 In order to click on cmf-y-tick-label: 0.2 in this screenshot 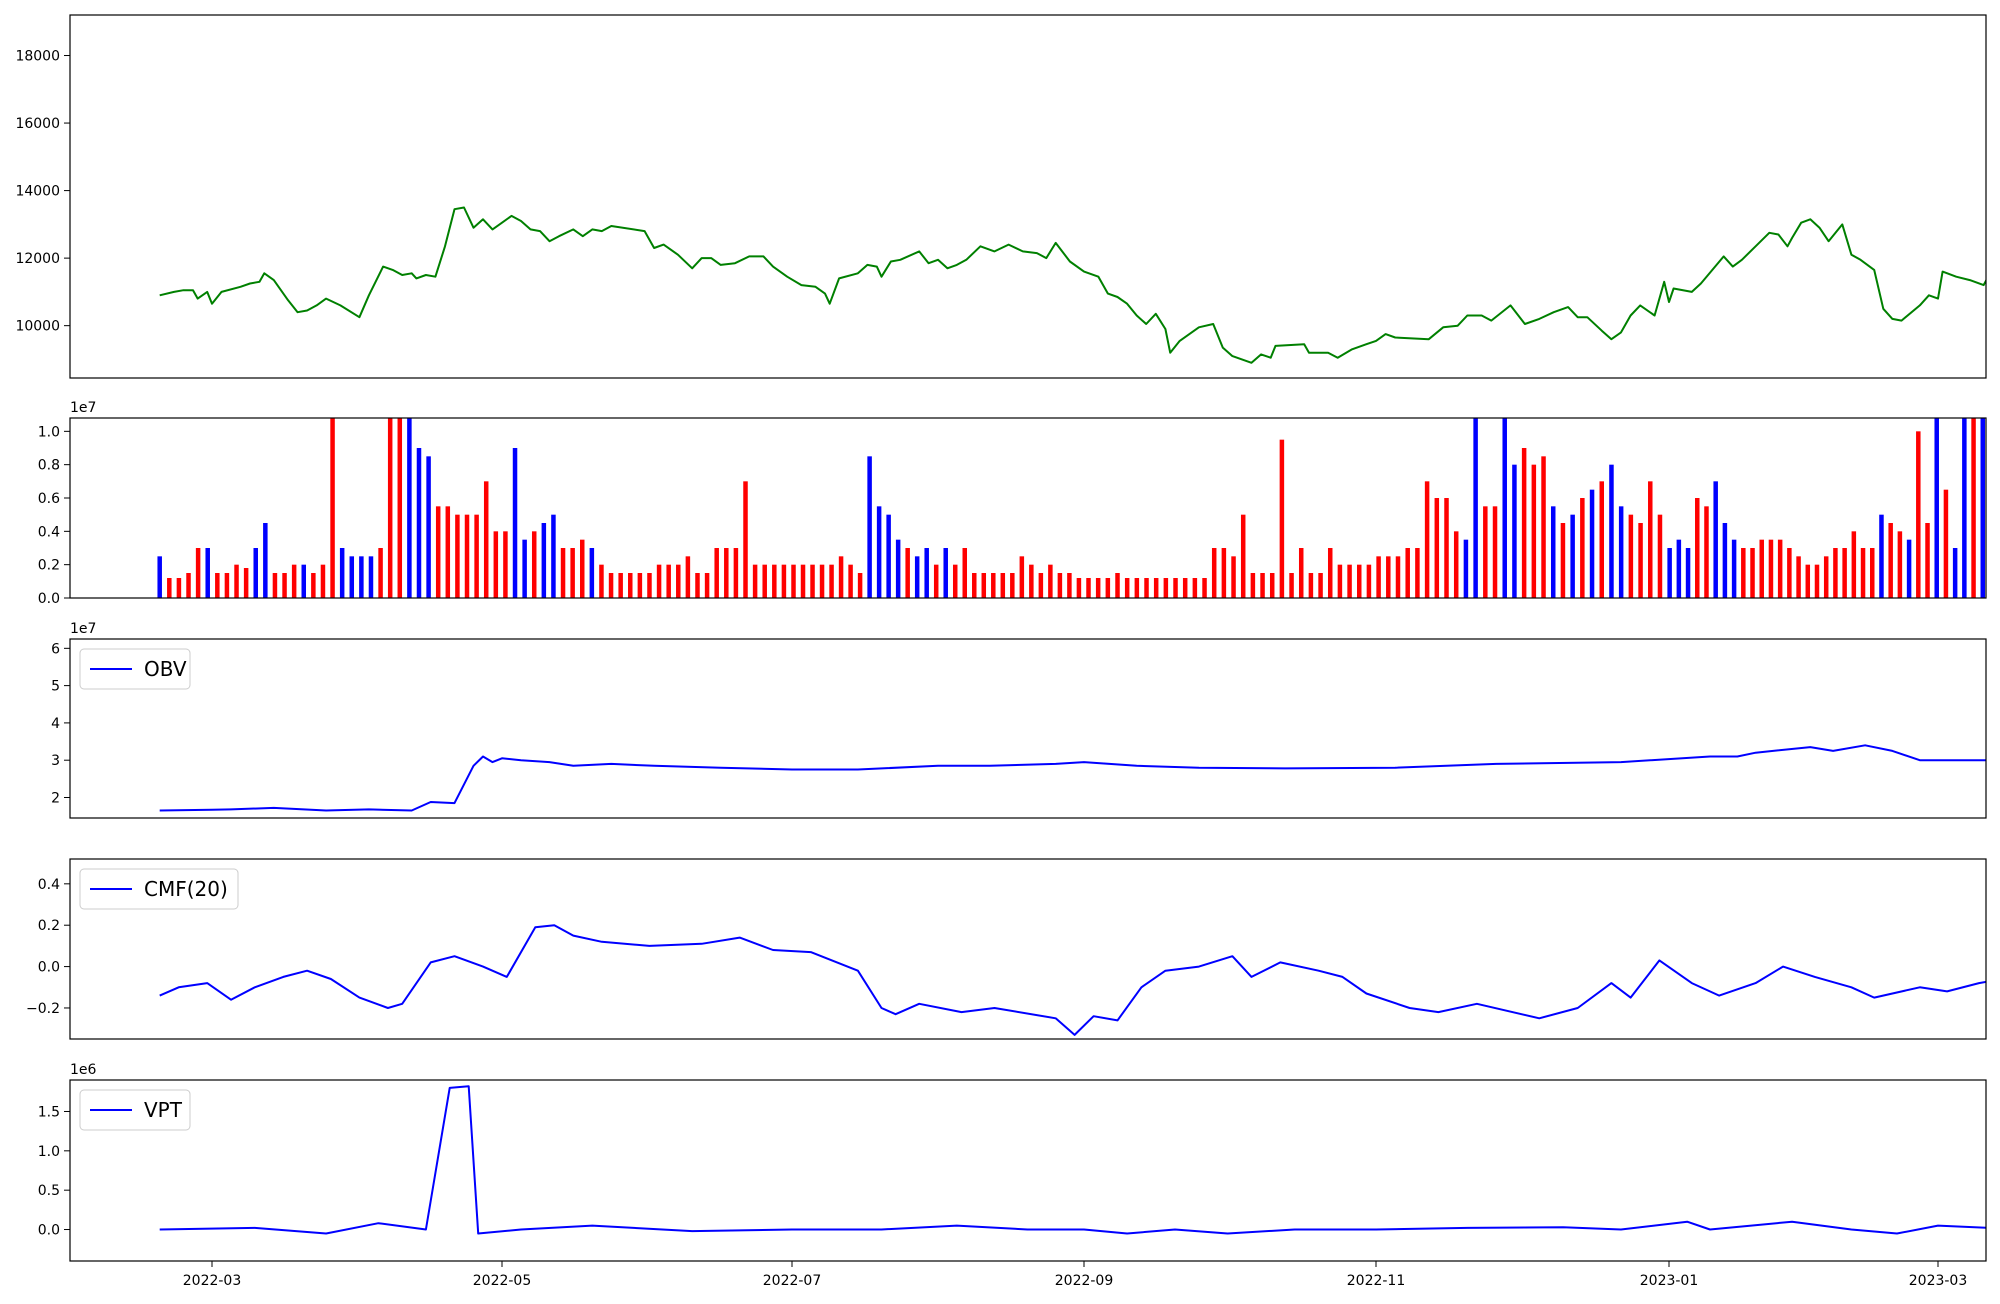, I will do `click(49, 926)`.